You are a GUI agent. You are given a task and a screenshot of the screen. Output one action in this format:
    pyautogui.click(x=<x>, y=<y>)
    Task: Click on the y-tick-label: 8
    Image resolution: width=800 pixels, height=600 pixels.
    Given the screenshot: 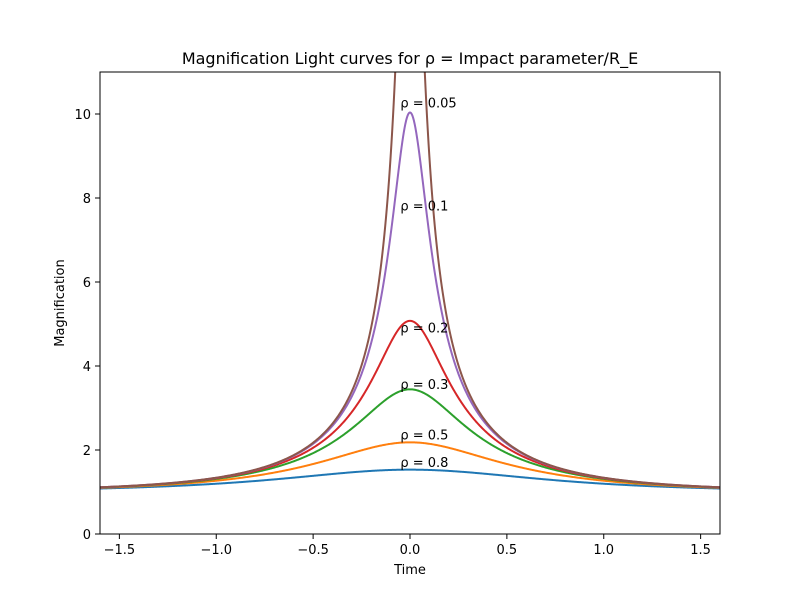 What is the action you would take?
    pyautogui.click(x=87, y=199)
    